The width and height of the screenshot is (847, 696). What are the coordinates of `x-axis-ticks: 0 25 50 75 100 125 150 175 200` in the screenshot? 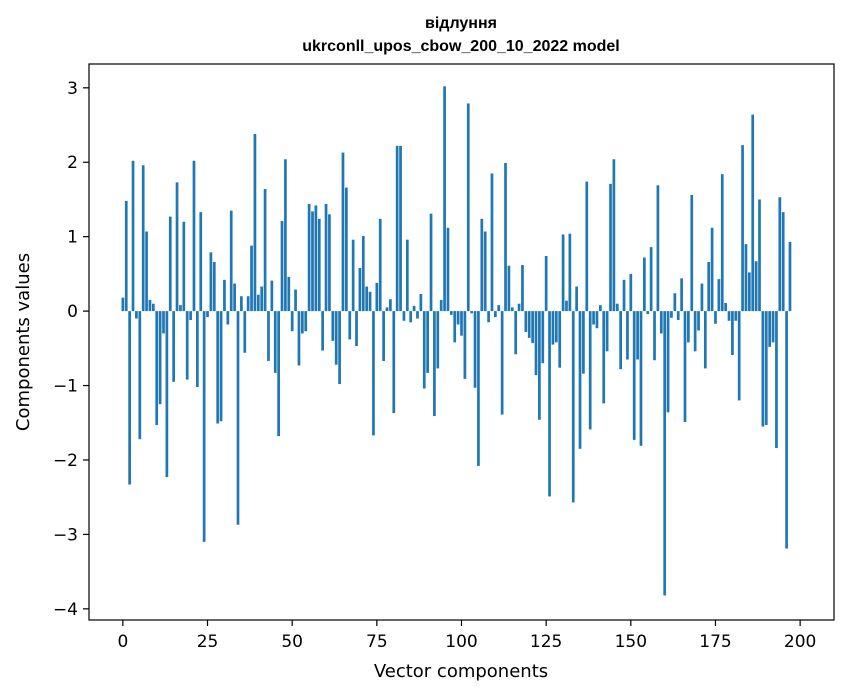 It's located at (466, 636).